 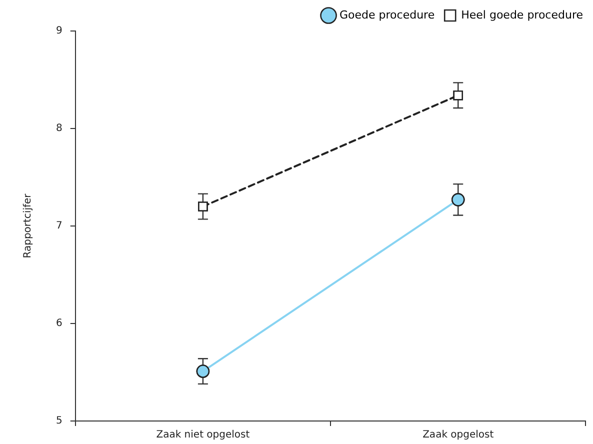 I want to click on legend-label: Goede procedure, so click(x=387, y=15).